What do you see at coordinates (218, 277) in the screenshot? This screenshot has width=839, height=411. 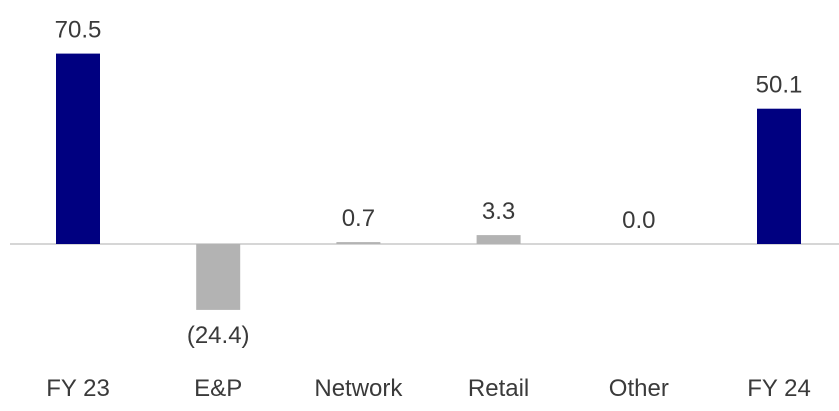 I see `bar-eandp` at bounding box center [218, 277].